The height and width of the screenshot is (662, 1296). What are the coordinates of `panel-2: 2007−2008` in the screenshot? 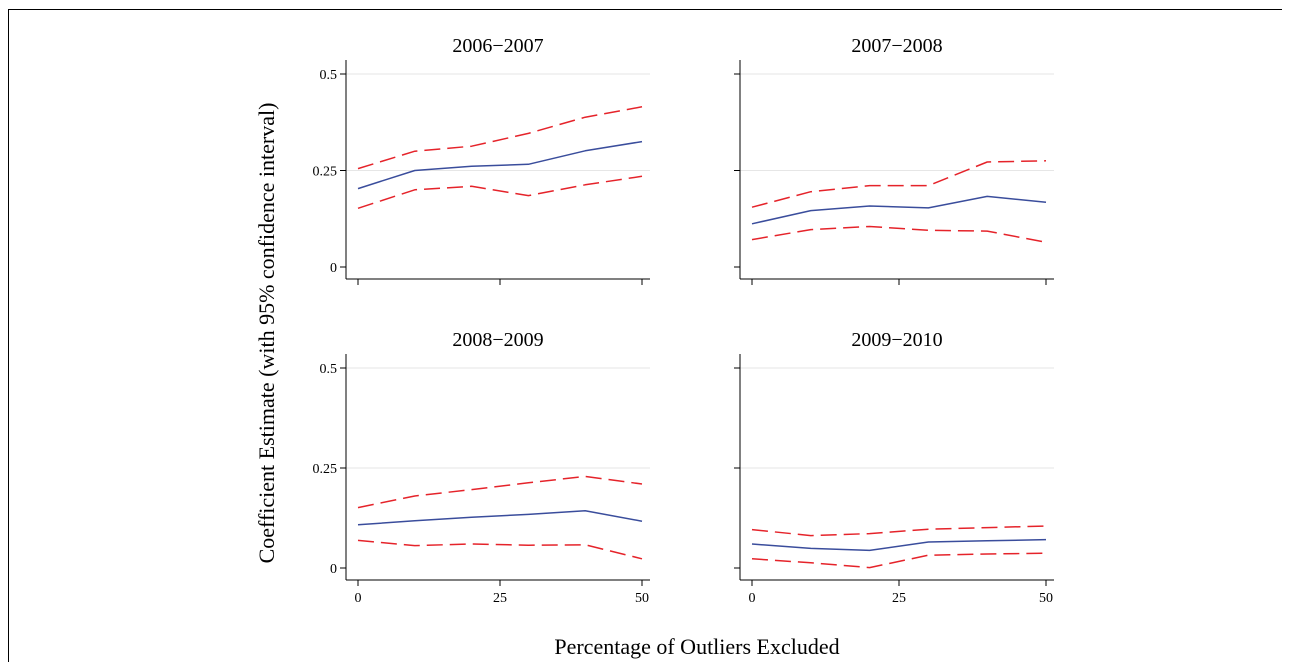 It's located at (894, 160).